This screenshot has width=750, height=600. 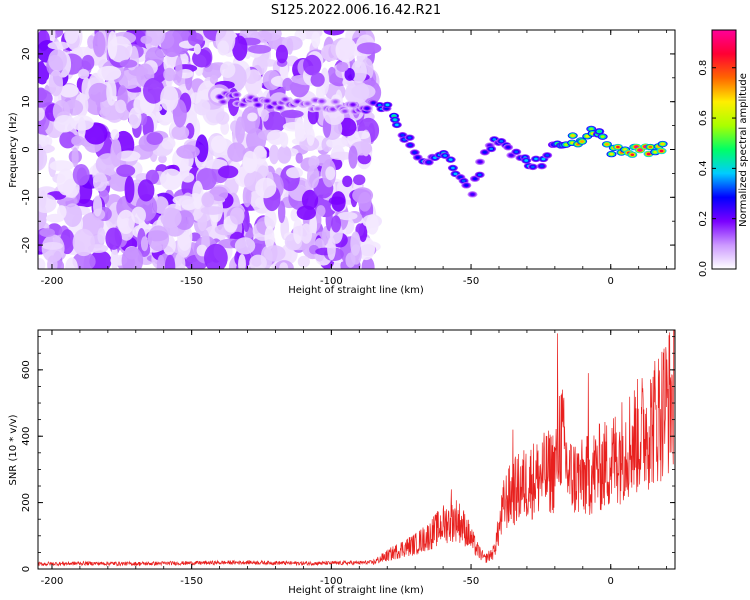 I want to click on y-tick-label: 400, so click(x=26, y=436).